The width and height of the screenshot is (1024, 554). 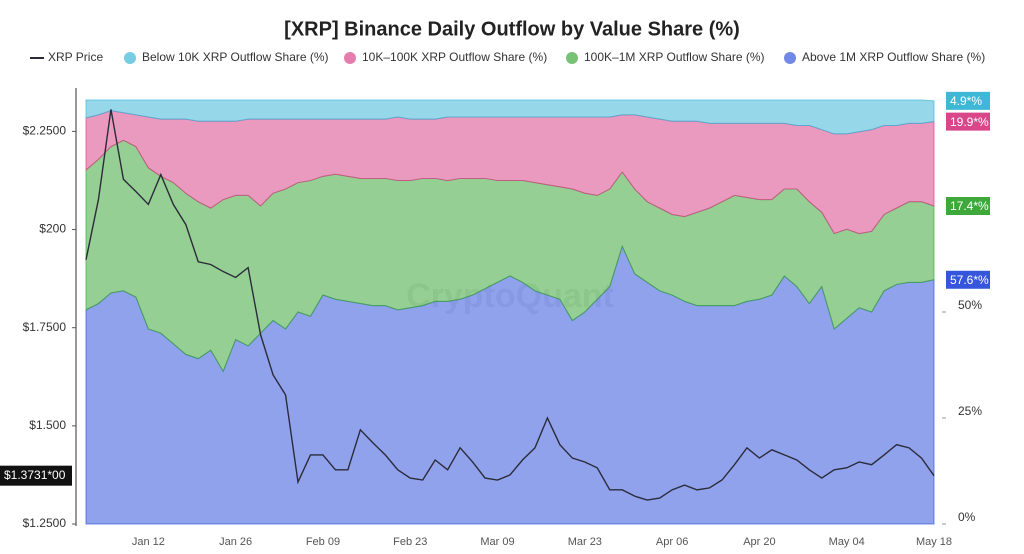 I want to click on share-badge-label: 4.9*%, so click(x=966, y=101).